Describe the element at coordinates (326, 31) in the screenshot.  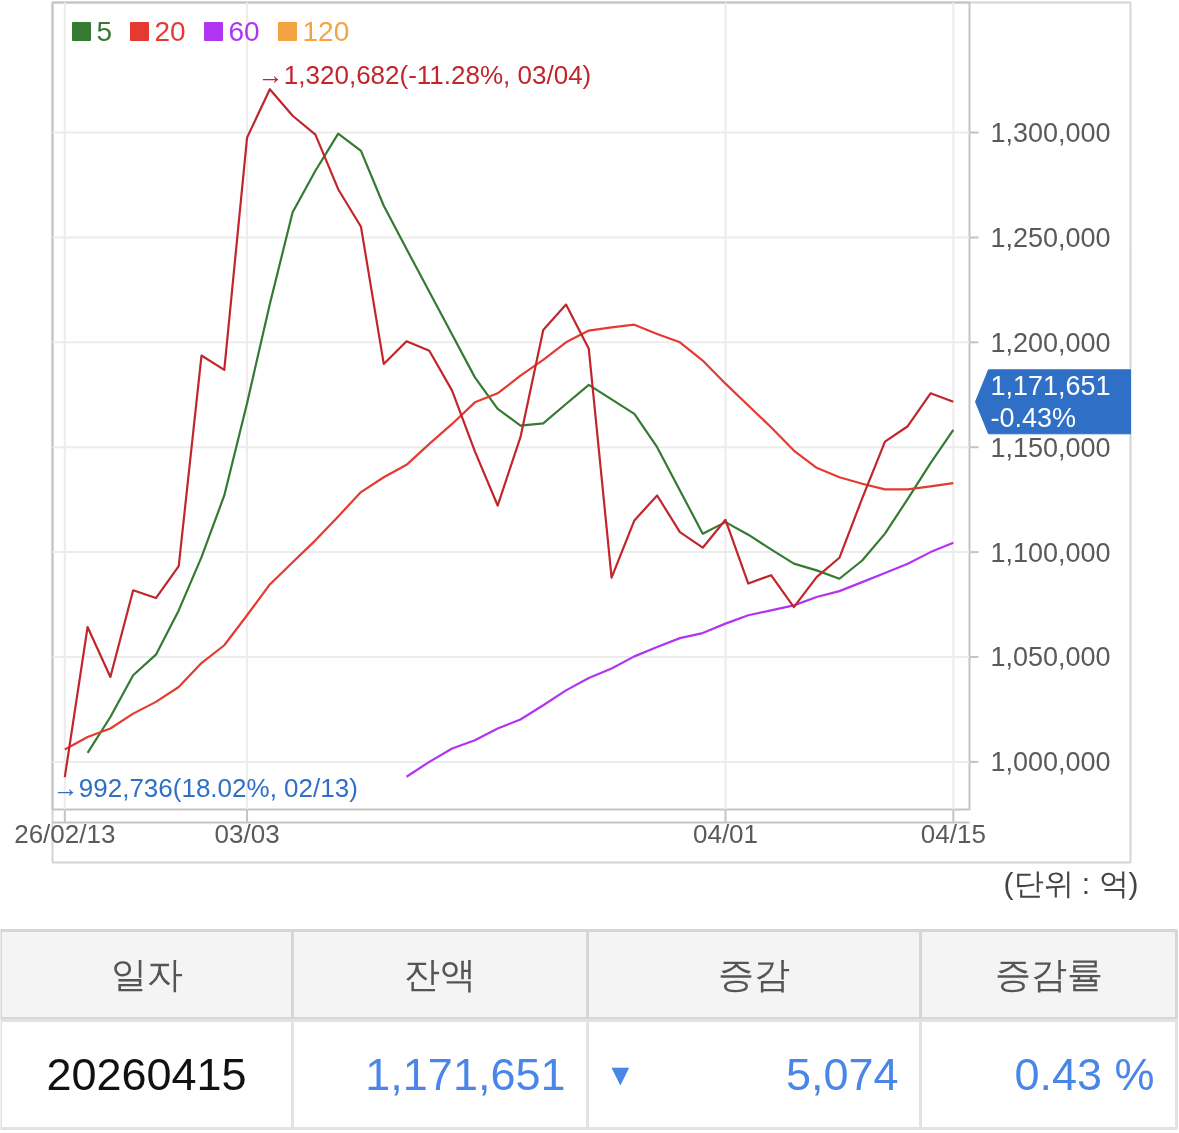
I see `legend-label: 120` at that location.